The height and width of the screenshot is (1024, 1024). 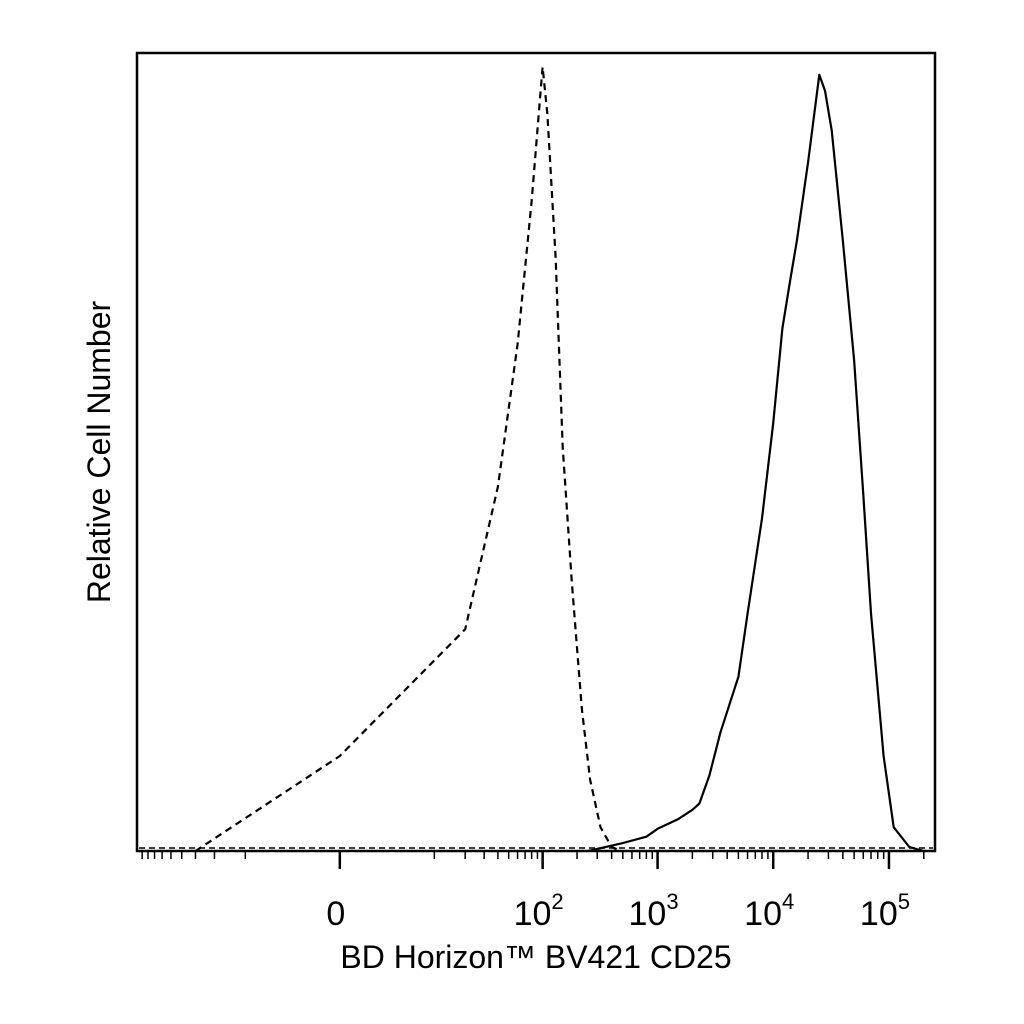 What do you see at coordinates (335, 914) in the screenshot?
I see `x-tick-label: 0` at bounding box center [335, 914].